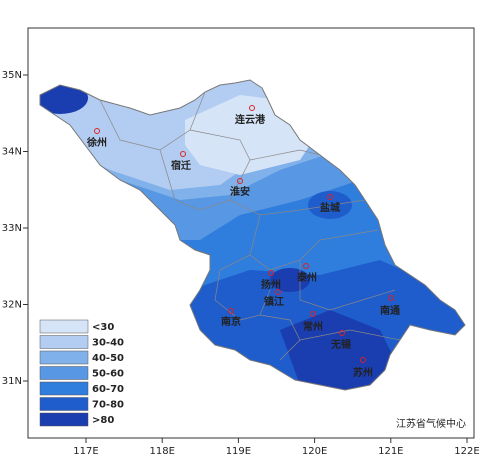 This screenshot has width=500, height=468. I want to click on x-tick-label: 120E, so click(314, 451).